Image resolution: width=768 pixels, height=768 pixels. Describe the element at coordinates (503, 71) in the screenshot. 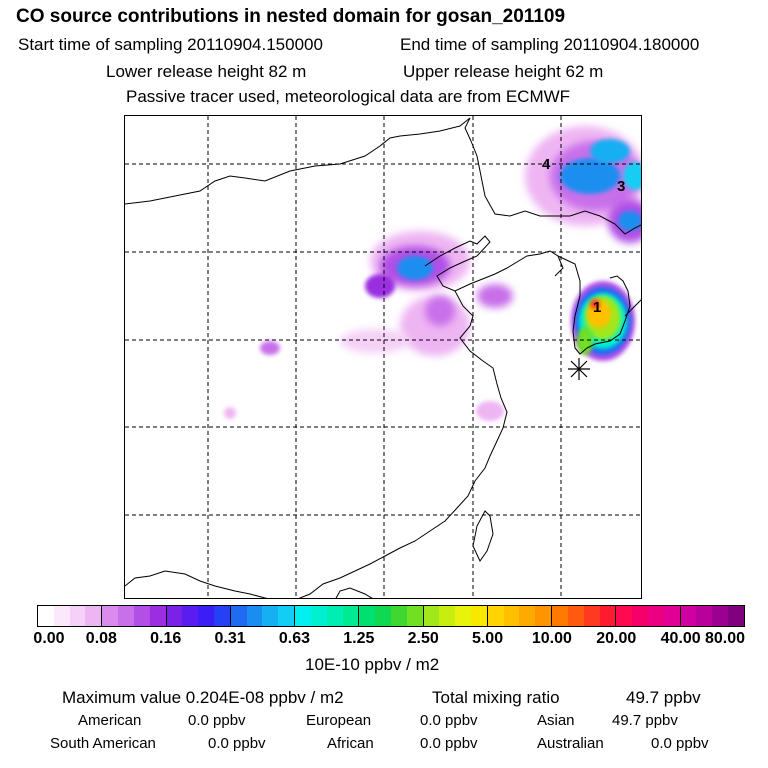

I see `upper-release-height: Upper release height 62 m` at that location.